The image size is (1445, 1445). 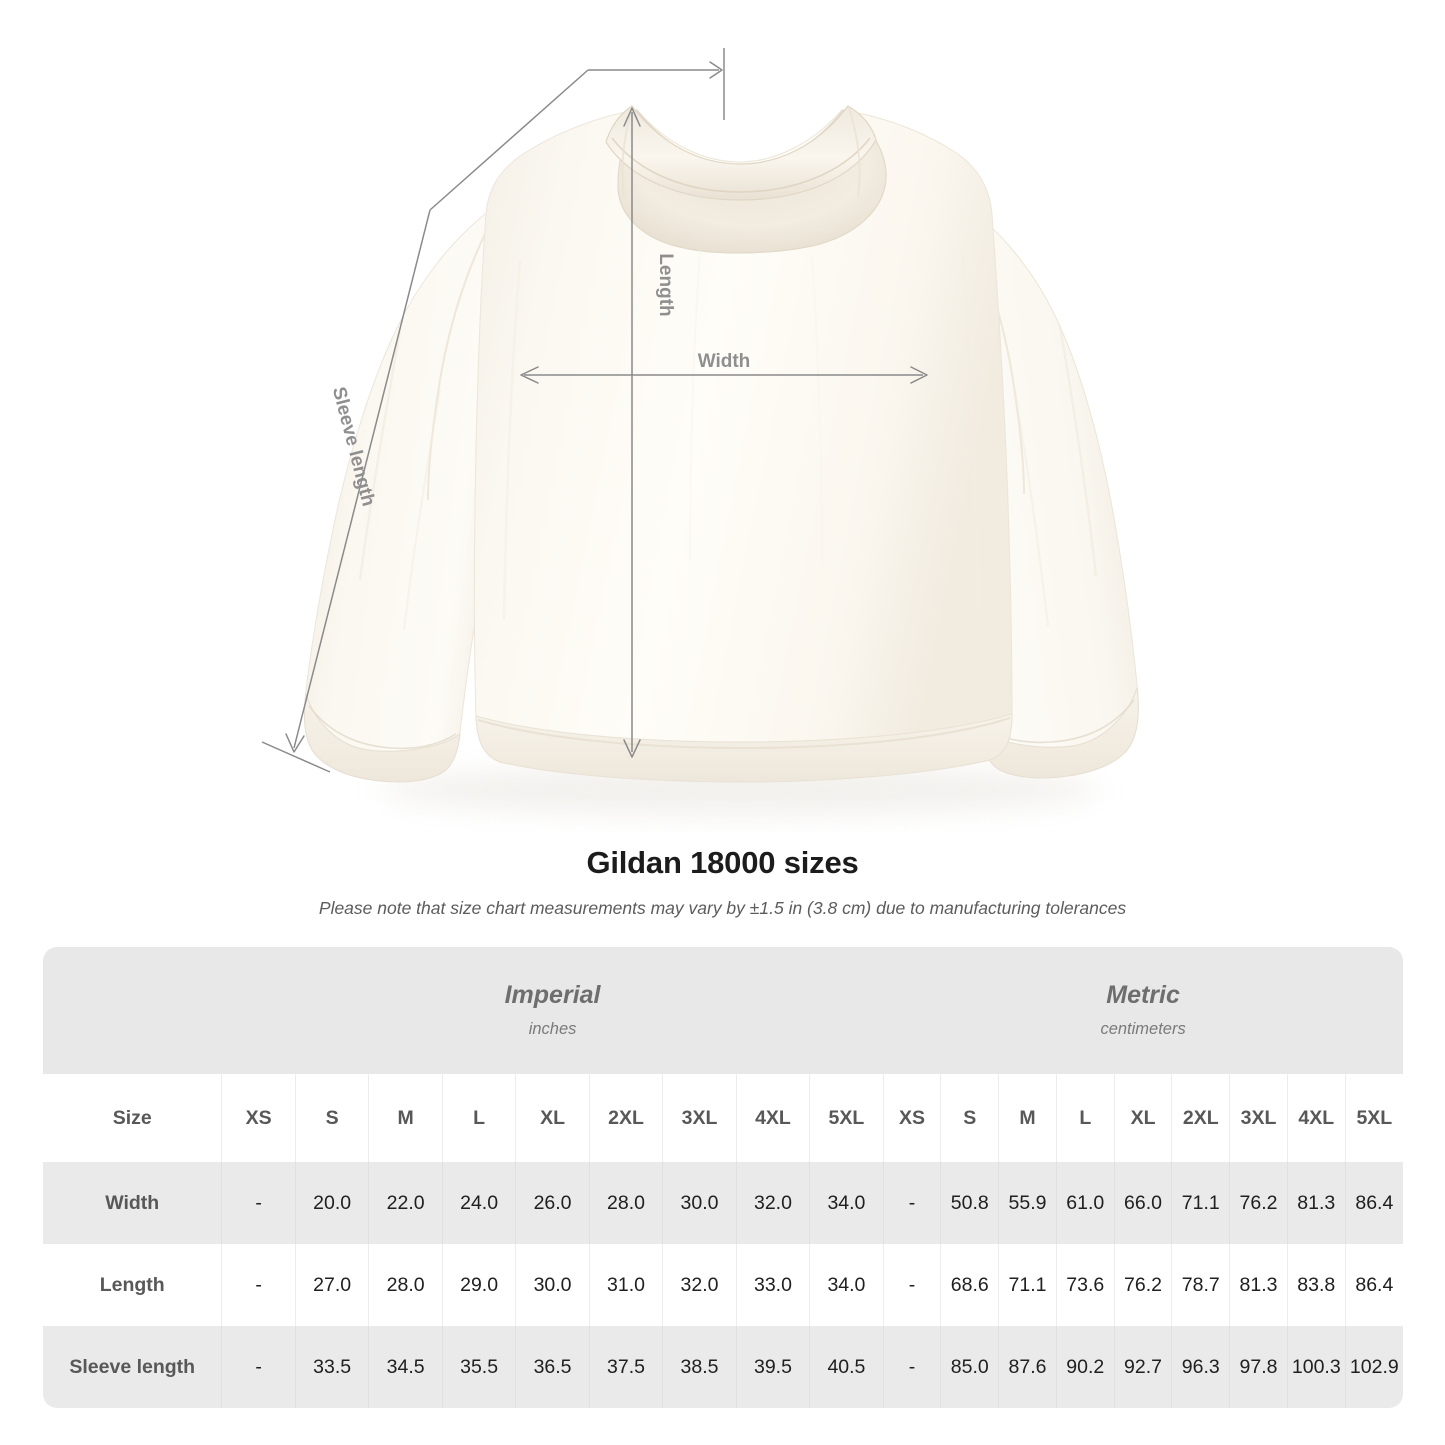 What do you see at coordinates (529, 375) in the screenshot?
I see `width-left-arrowhead` at bounding box center [529, 375].